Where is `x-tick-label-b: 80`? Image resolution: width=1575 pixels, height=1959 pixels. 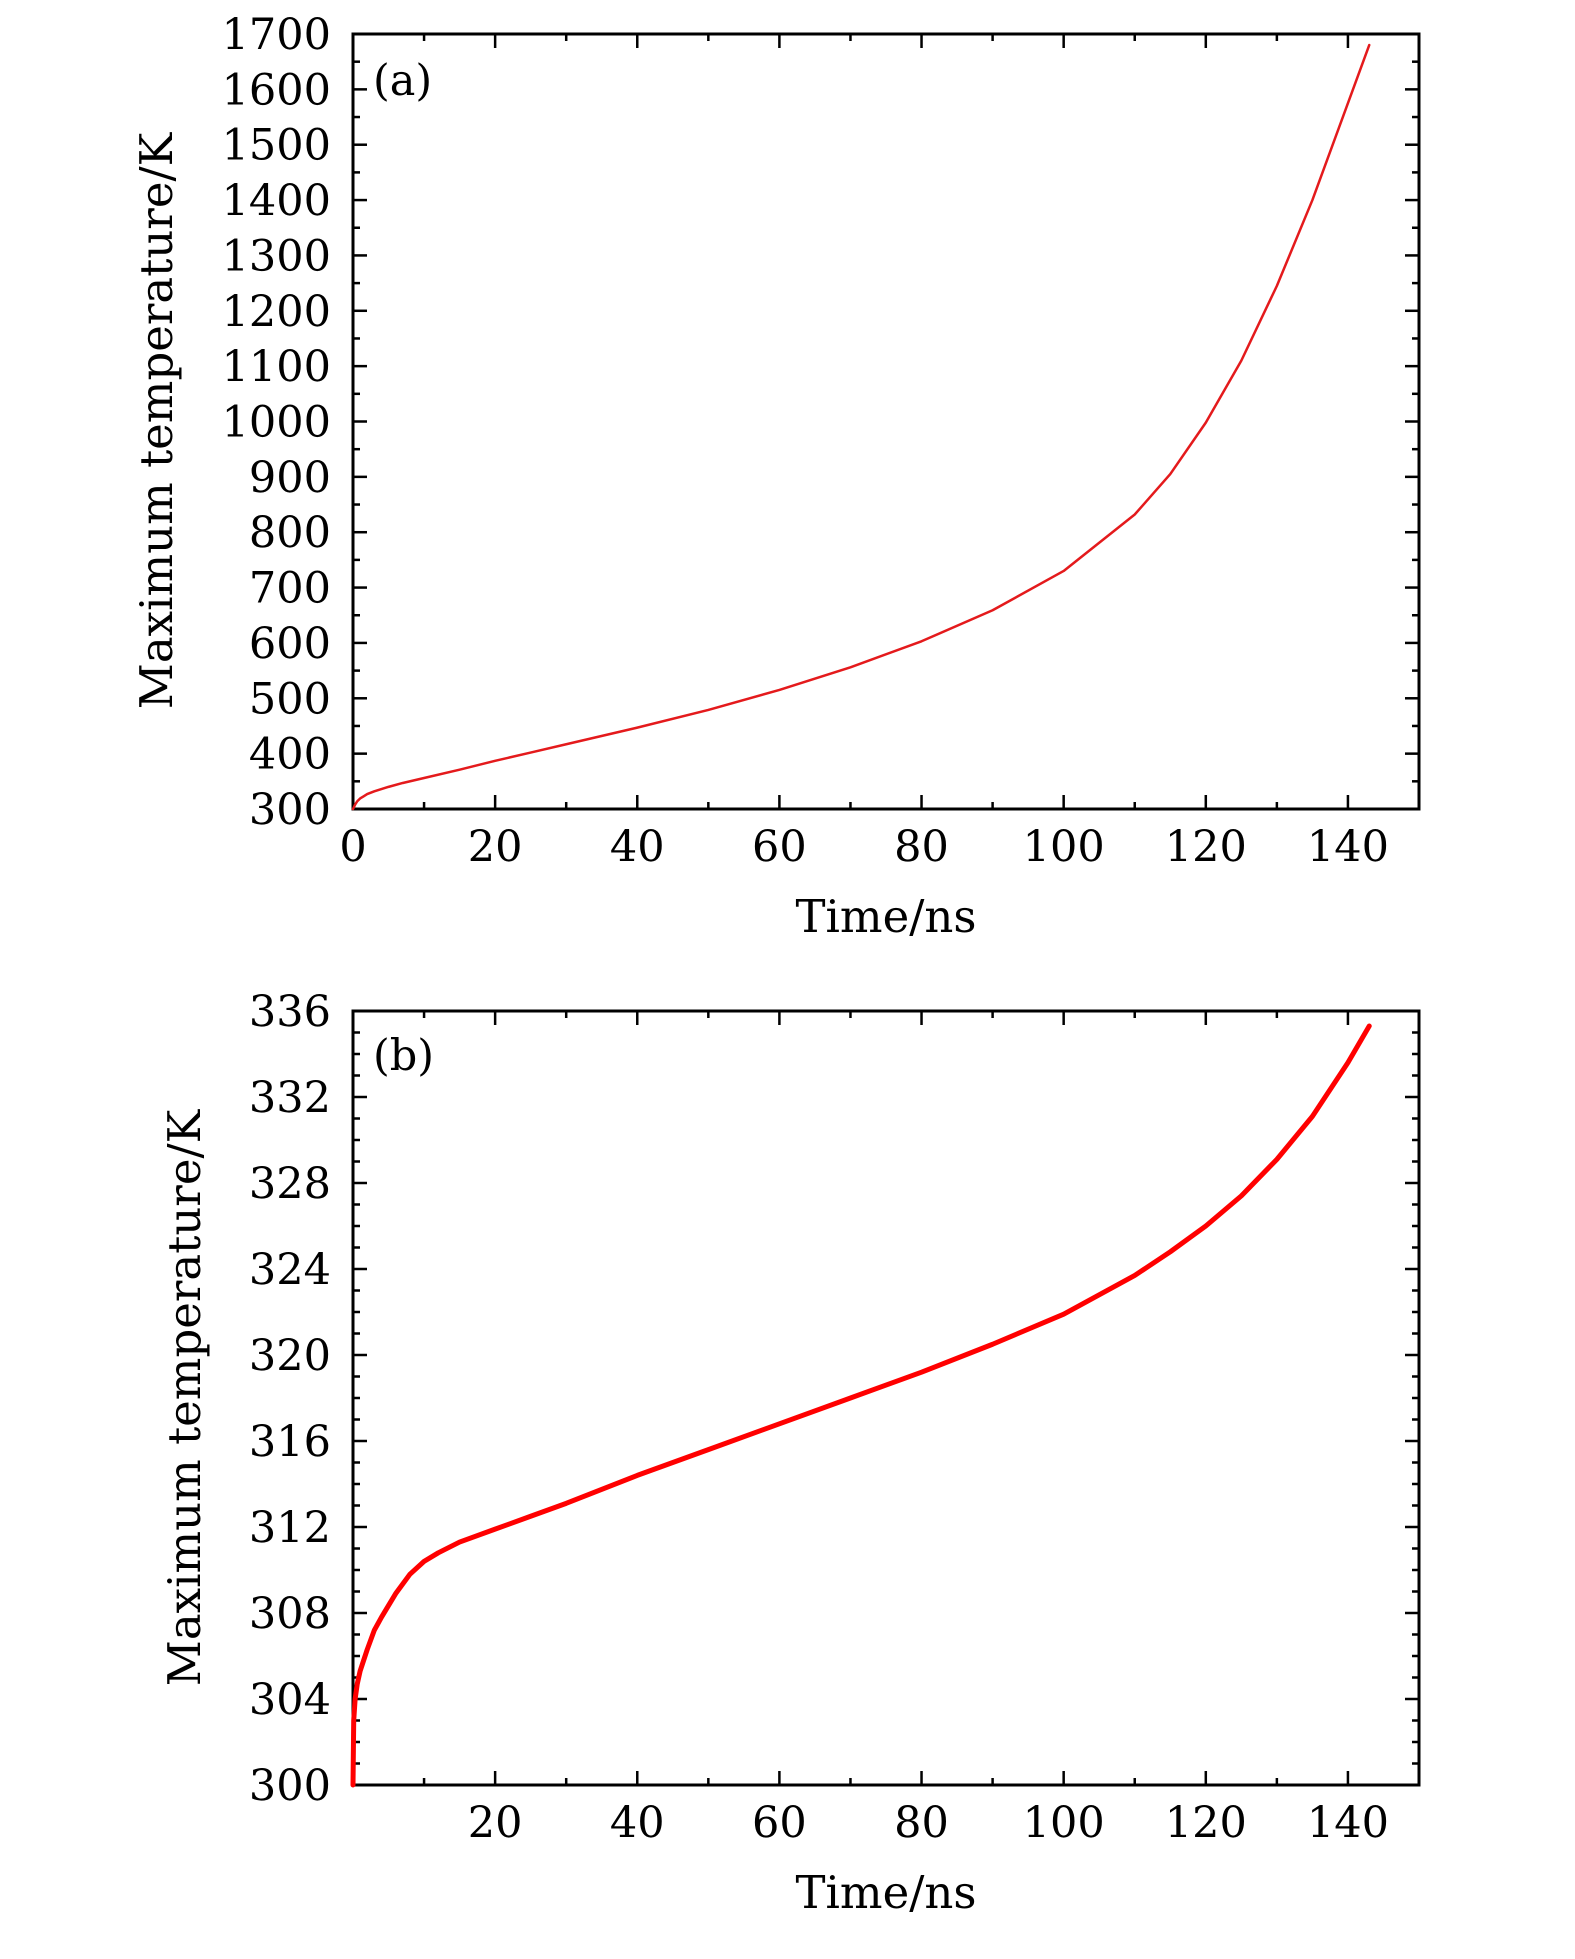
x-tick-label-b: 80 is located at coordinates (921, 1823).